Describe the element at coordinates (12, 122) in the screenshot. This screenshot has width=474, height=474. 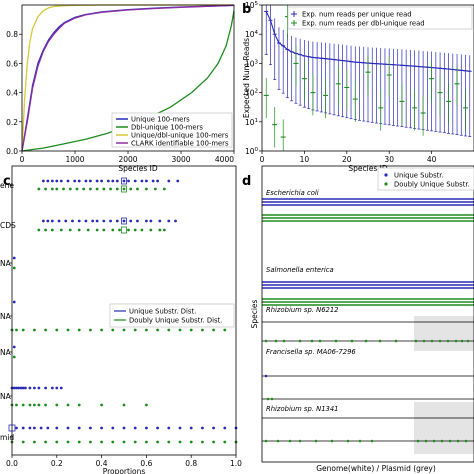
I see `y-tick-label: 0.2` at that location.